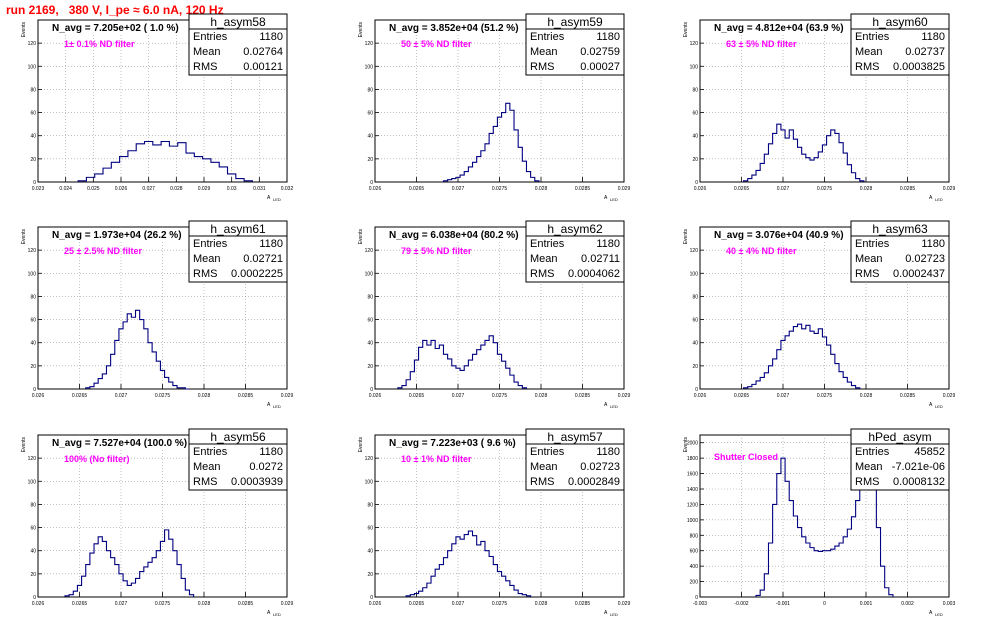 The height and width of the screenshot is (622, 996). I want to click on stats-value-mean: 0.0272, so click(266, 467).